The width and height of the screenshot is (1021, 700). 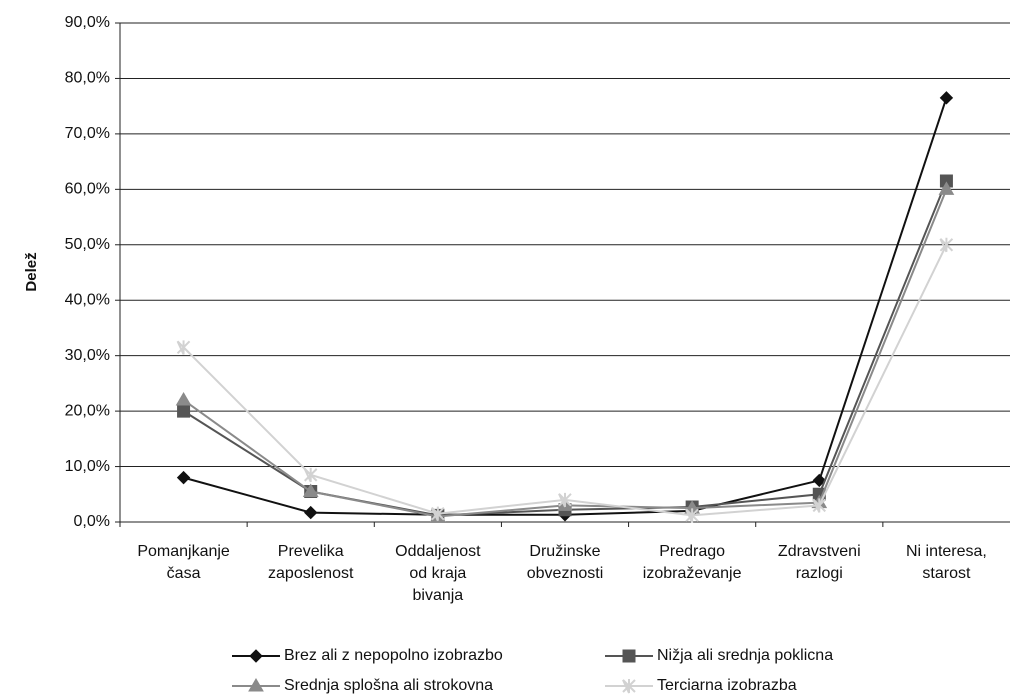 I want to click on x-tick-label: Predrago izobraževanje, so click(x=692, y=562).